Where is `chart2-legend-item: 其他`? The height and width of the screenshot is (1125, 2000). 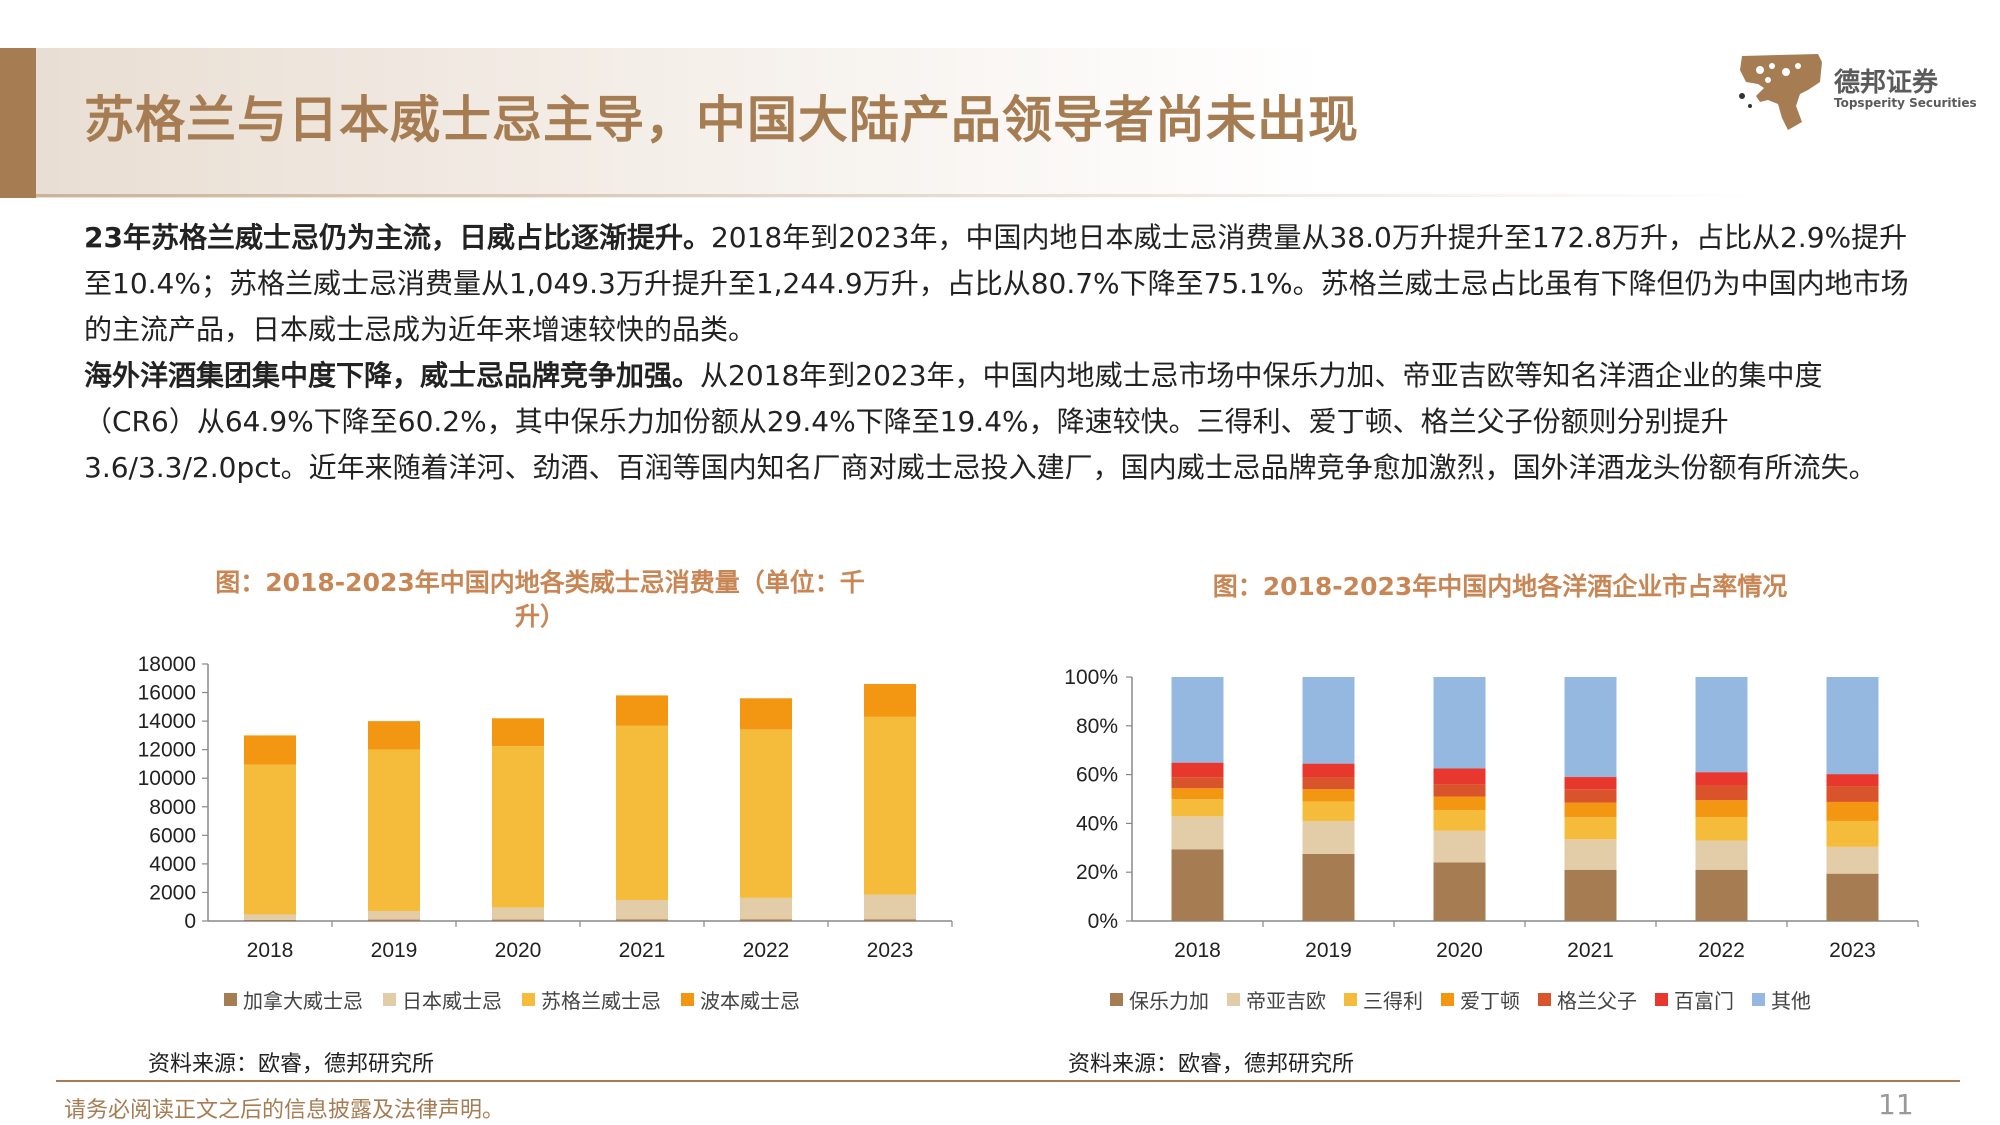
chart2-legend-item: 其他 is located at coordinates (1781, 999).